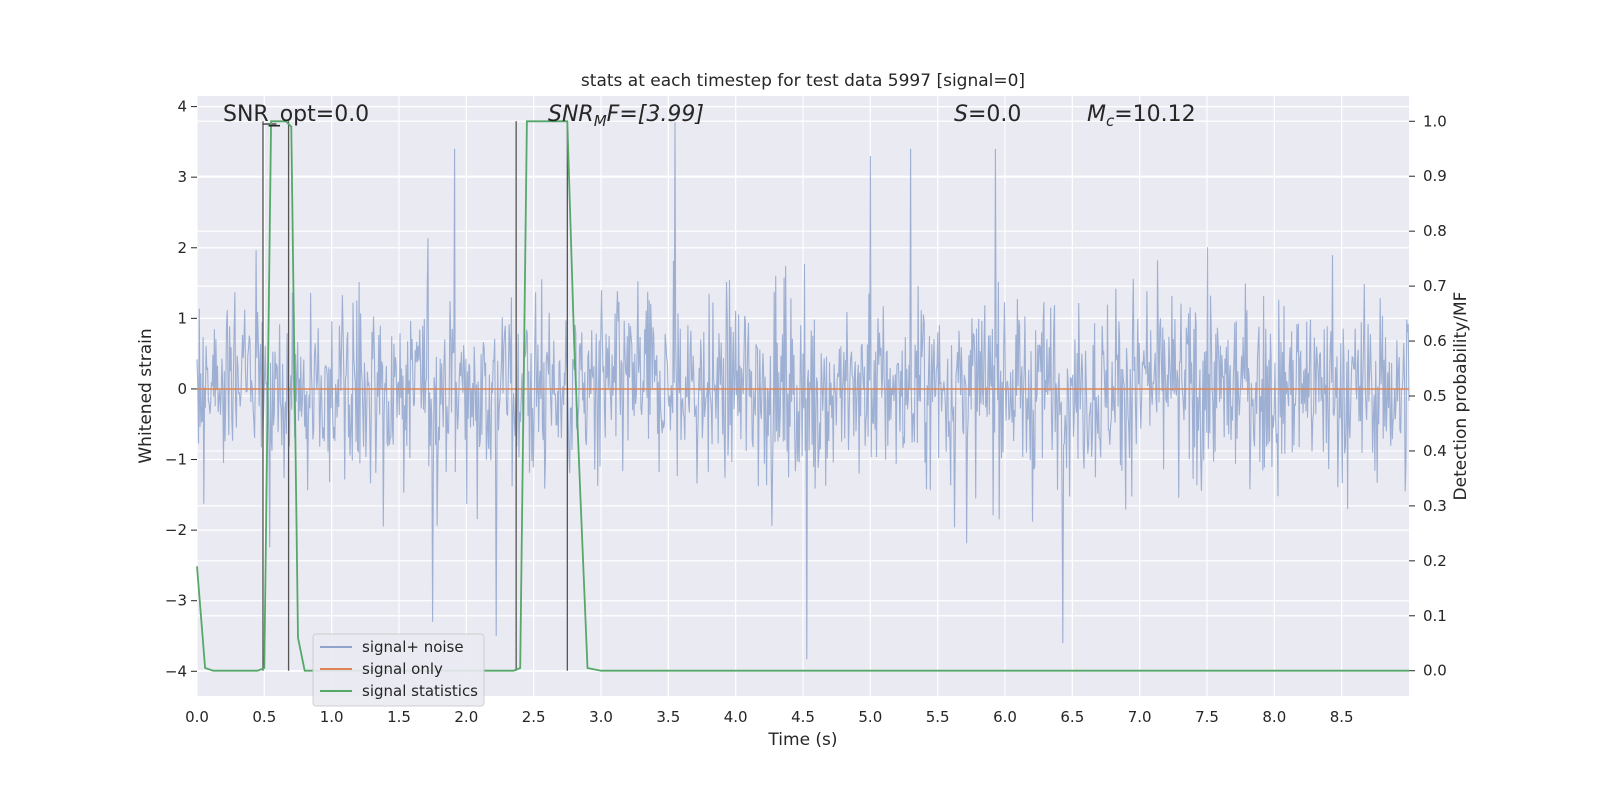 The height and width of the screenshot is (800, 1600). I want to click on x-tick-label: 7.5, so click(1207, 717).